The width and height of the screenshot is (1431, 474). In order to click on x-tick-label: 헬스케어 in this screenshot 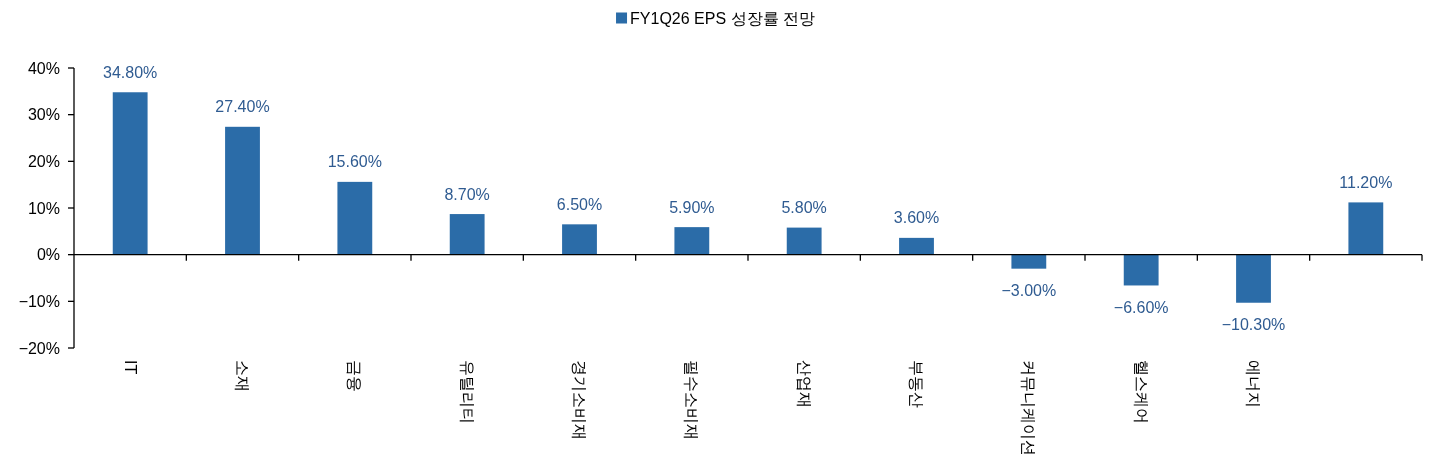, I will do `click(1141, 392)`.